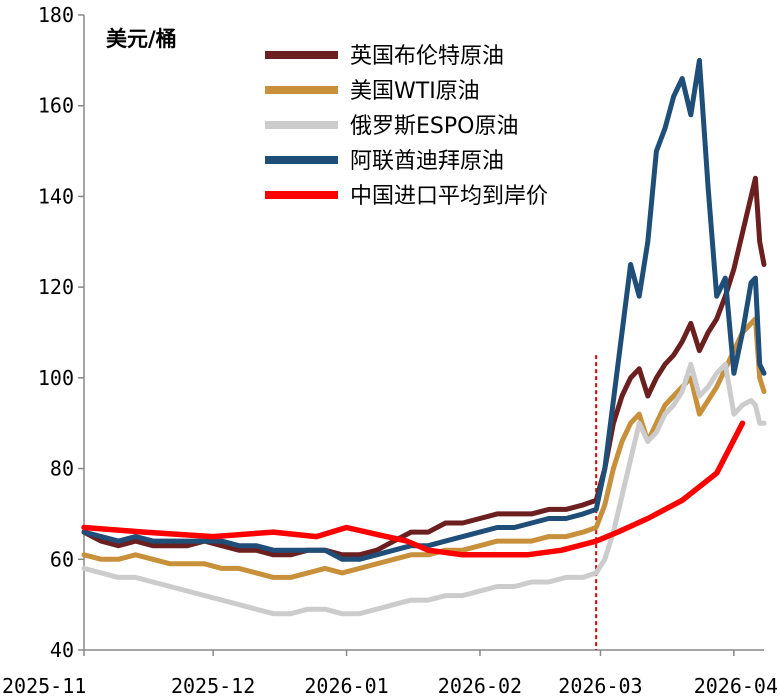 This screenshot has height=700, width=780. Describe the element at coordinates (56, 15) in the screenshot. I see `y-tick-label: 180` at that location.